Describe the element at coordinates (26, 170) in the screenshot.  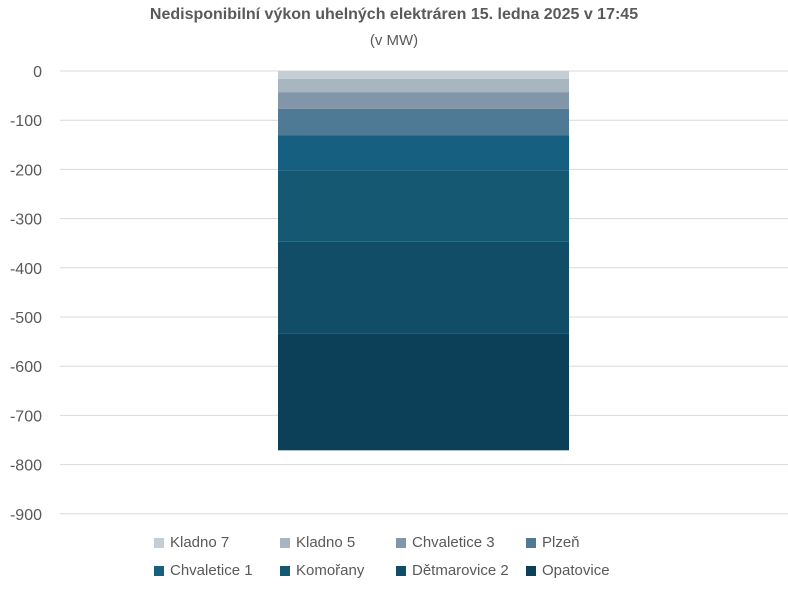
I see `y-tick-label: -200` at that location.